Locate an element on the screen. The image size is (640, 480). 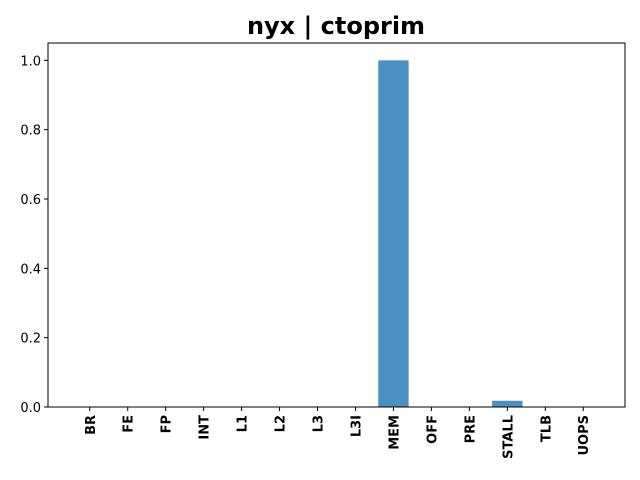
x-tick-label: L3I is located at coordinates (356, 426).